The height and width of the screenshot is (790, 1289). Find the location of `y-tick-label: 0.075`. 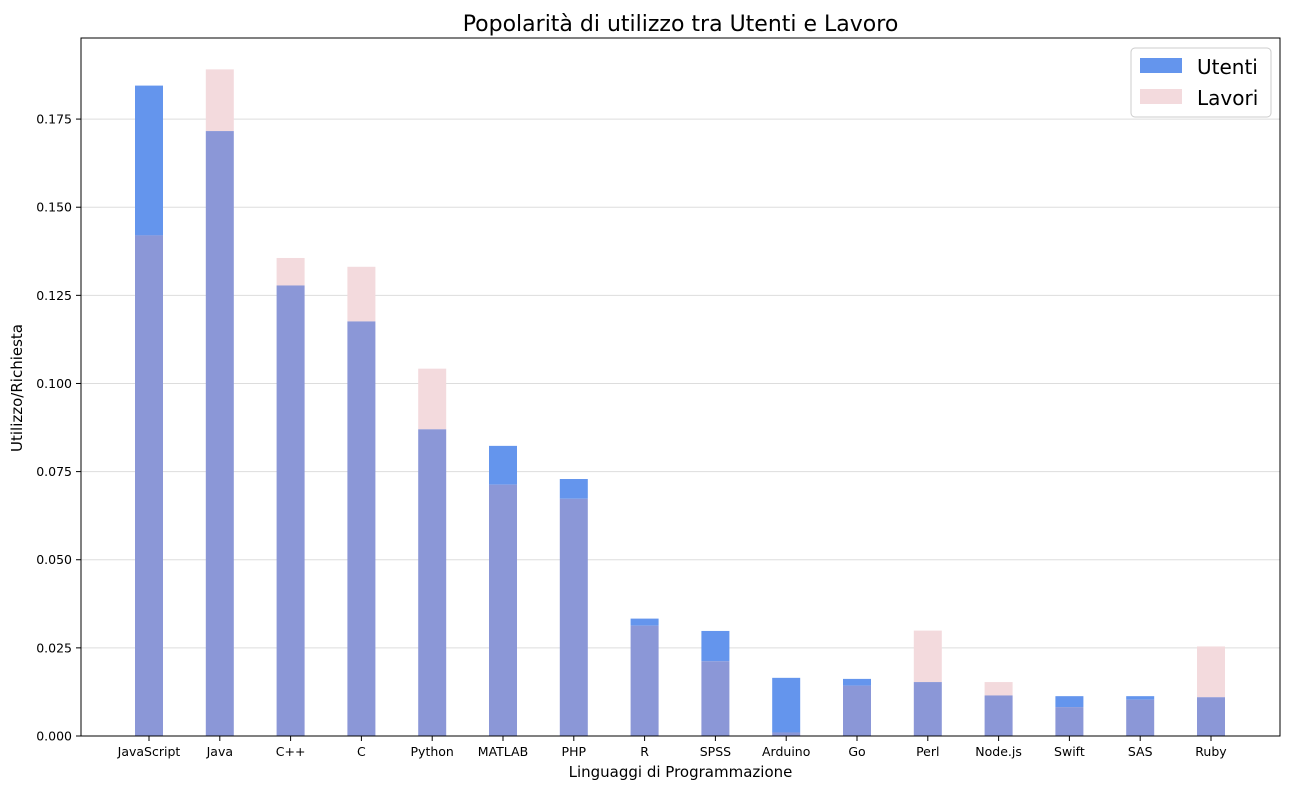

y-tick-label: 0.075 is located at coordinates (54, 471).